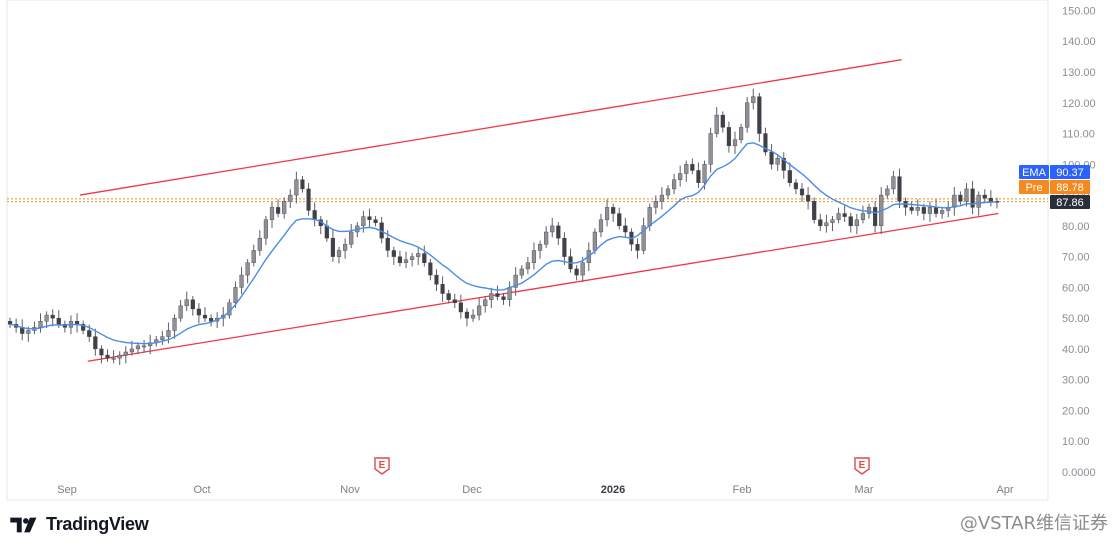 Image resolution: width=1116 pixels, height=553 pixels. Describe the element at coordinates (1079, 73) in the screenshot. I see `y-tick-label: 130.00` at that location.